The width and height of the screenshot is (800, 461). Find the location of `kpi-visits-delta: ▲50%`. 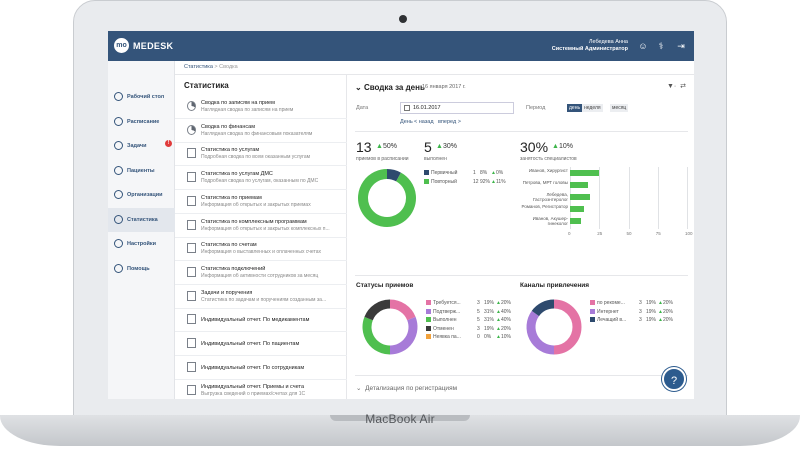

kpi-visits-delta: ▲50% is located at coordinates (386, 146).